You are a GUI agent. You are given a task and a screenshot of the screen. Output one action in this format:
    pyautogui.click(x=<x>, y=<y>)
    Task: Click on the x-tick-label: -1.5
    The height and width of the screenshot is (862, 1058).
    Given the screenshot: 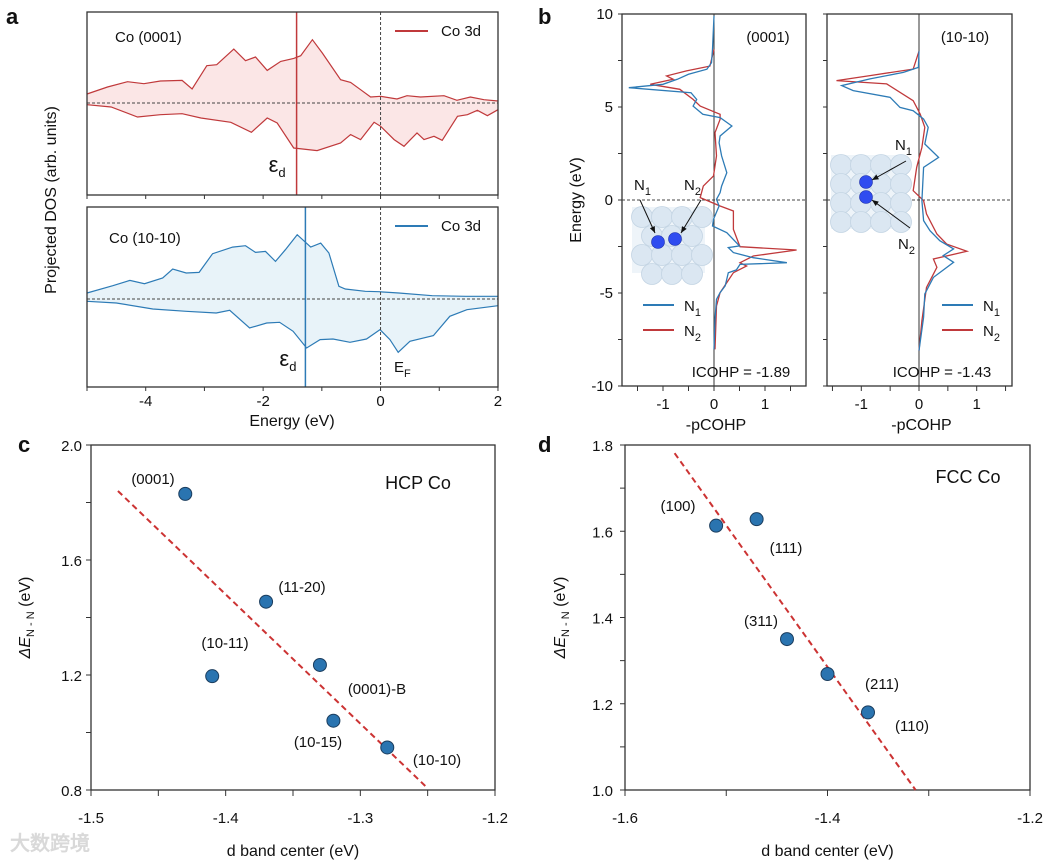 What is the action you would take?
    pyautogui.click(x=91, y=818)
    